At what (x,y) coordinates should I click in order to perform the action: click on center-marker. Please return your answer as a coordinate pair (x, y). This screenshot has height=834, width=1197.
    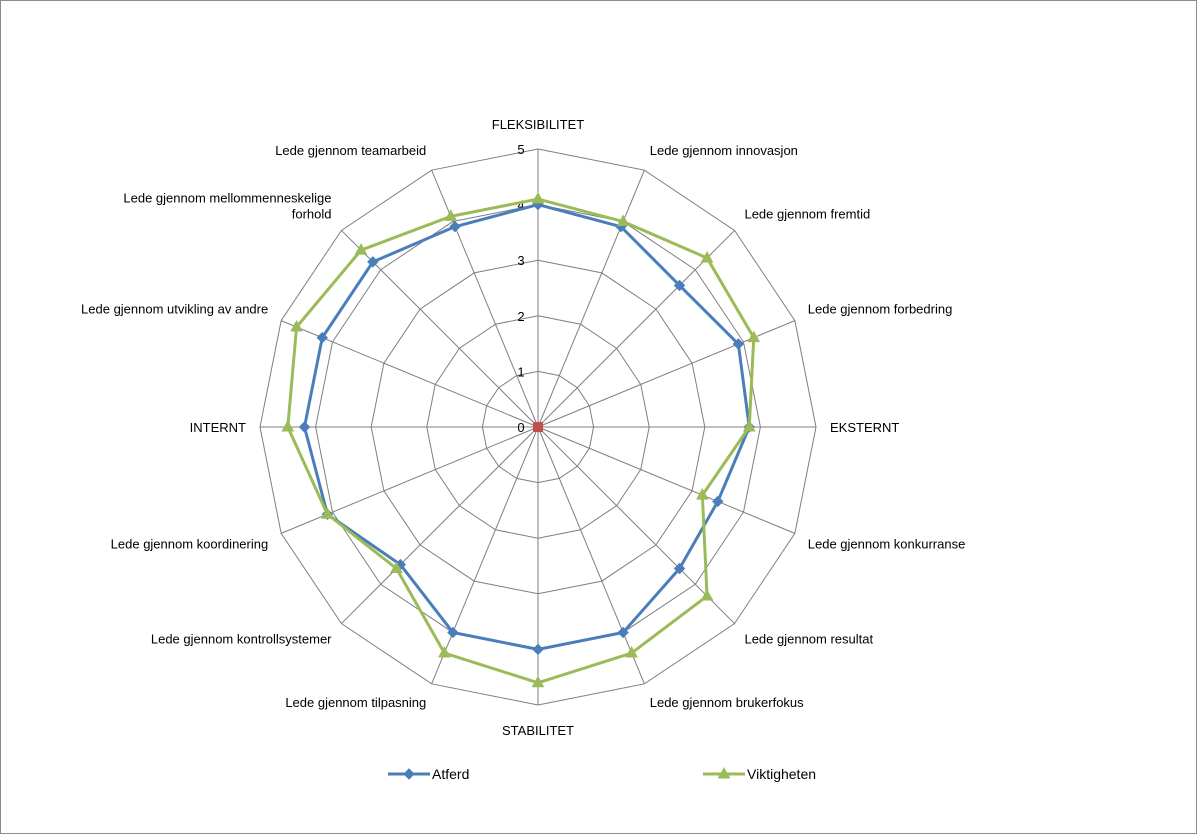
    Looking at the image, I should click on (538, 427).